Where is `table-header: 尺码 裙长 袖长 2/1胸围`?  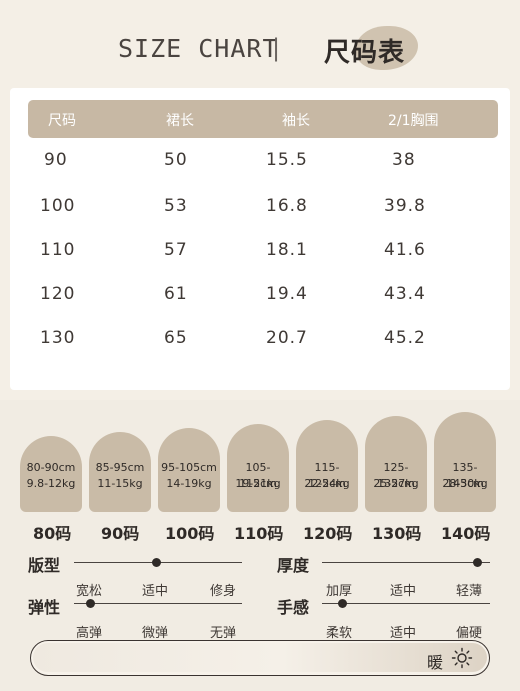 table-header: 尺码 裙长 袖长 2/1胸围 is located at coordinates (263, 119).